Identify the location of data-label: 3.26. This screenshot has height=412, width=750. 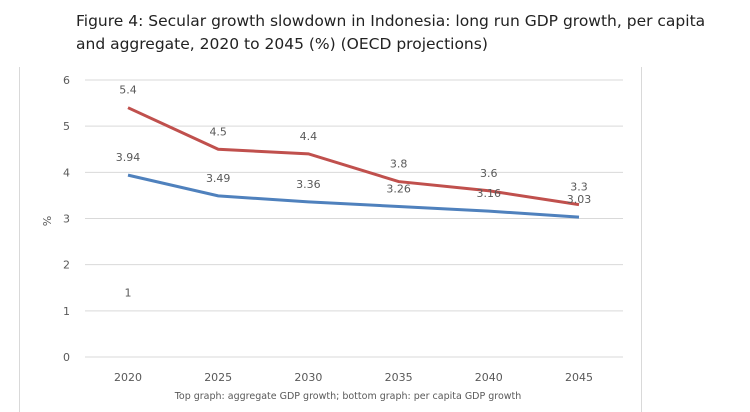
(398, 188).